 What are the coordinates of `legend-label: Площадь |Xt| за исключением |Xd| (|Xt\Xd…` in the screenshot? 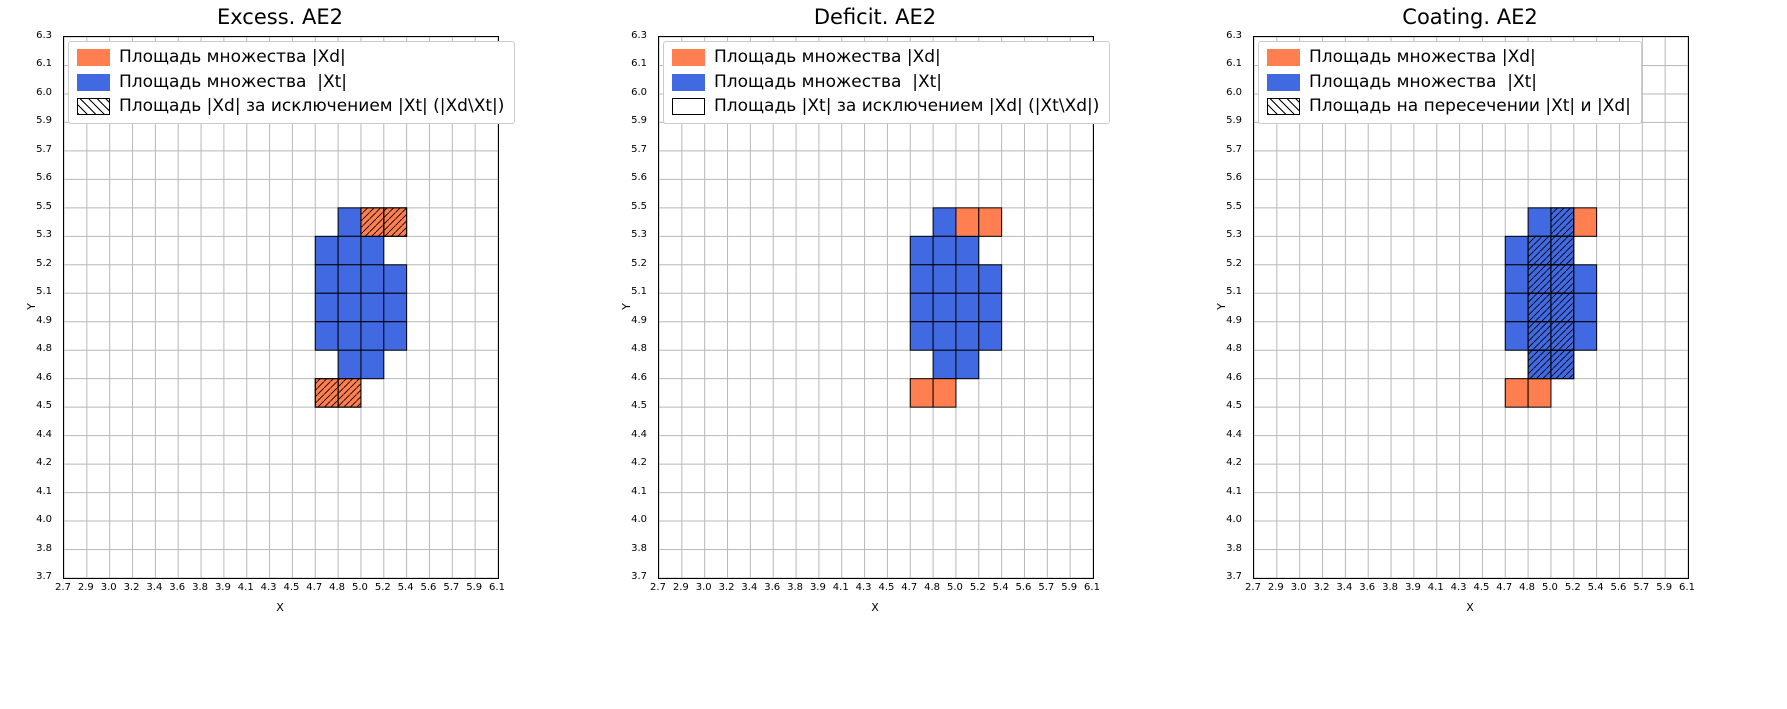 It's located at (907, 106).